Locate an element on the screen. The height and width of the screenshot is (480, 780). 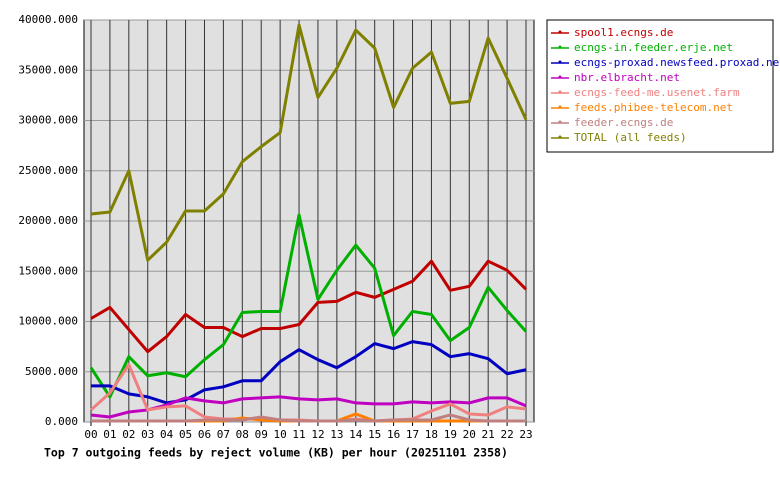
x-tick-label: 17 is located at coordinates (412, 434).